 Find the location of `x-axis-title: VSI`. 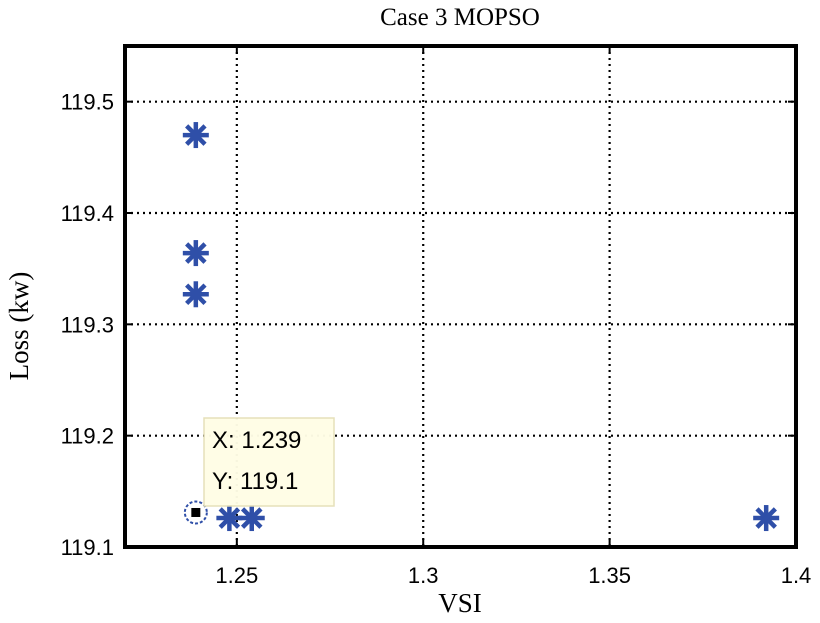

x-axis-title: VSI is located at coordinates (460, 603).